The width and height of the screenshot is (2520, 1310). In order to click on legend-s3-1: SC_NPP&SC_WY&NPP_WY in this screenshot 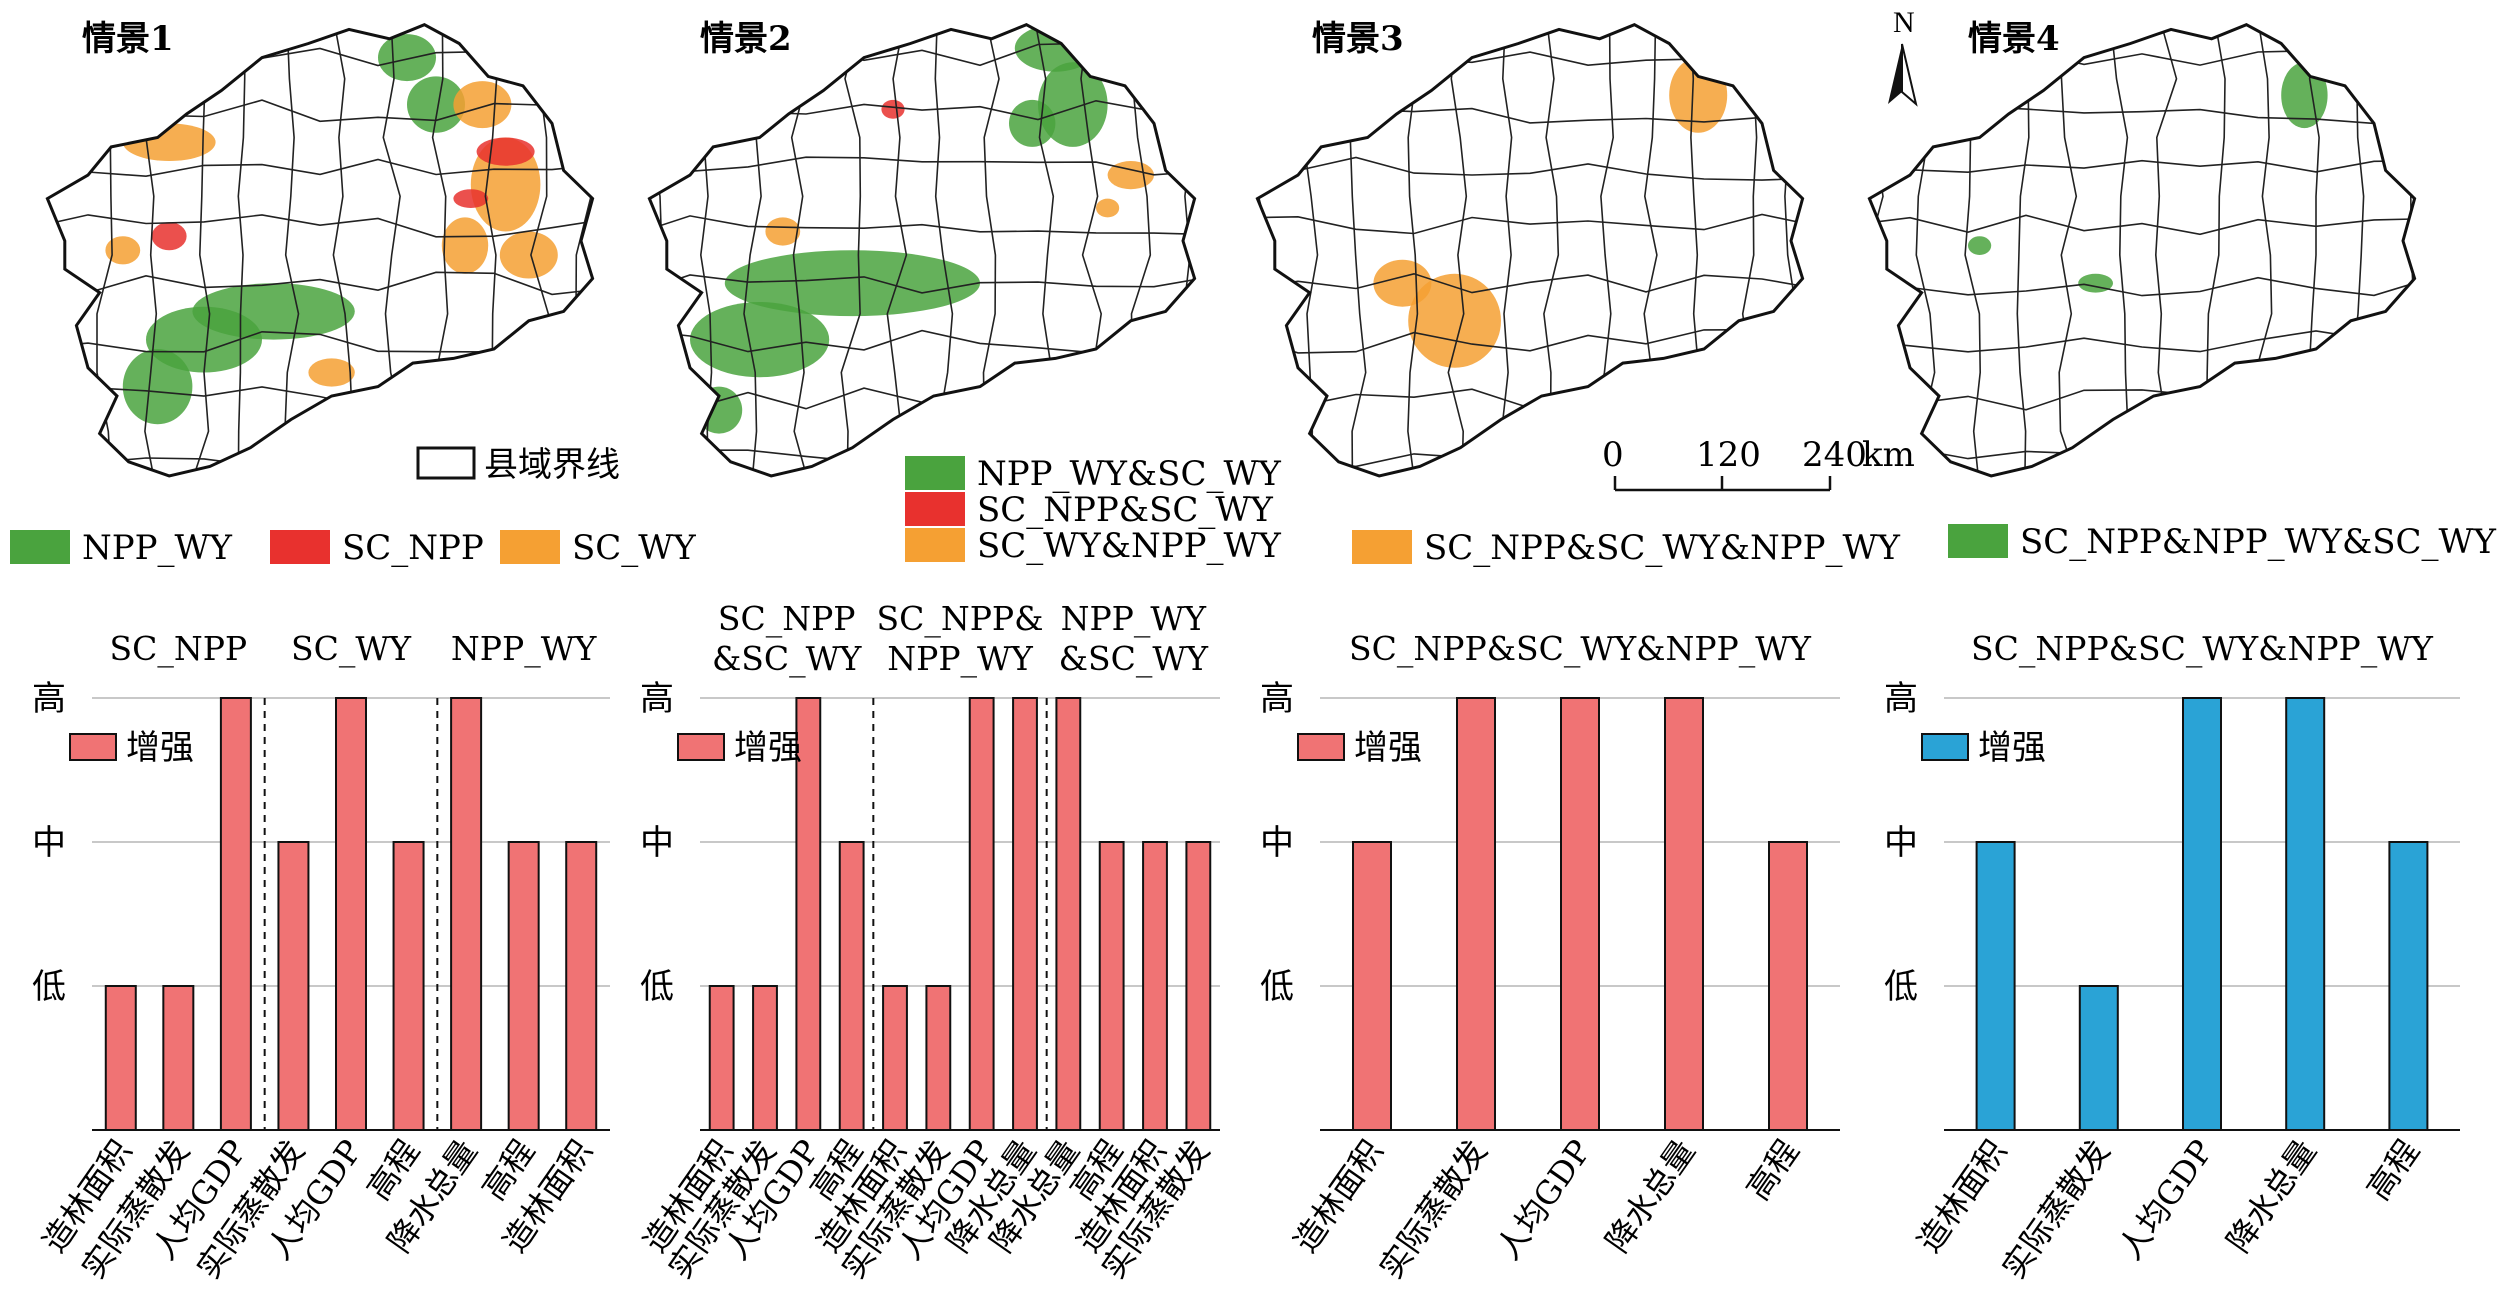, I will do `click(1626, 548)`.